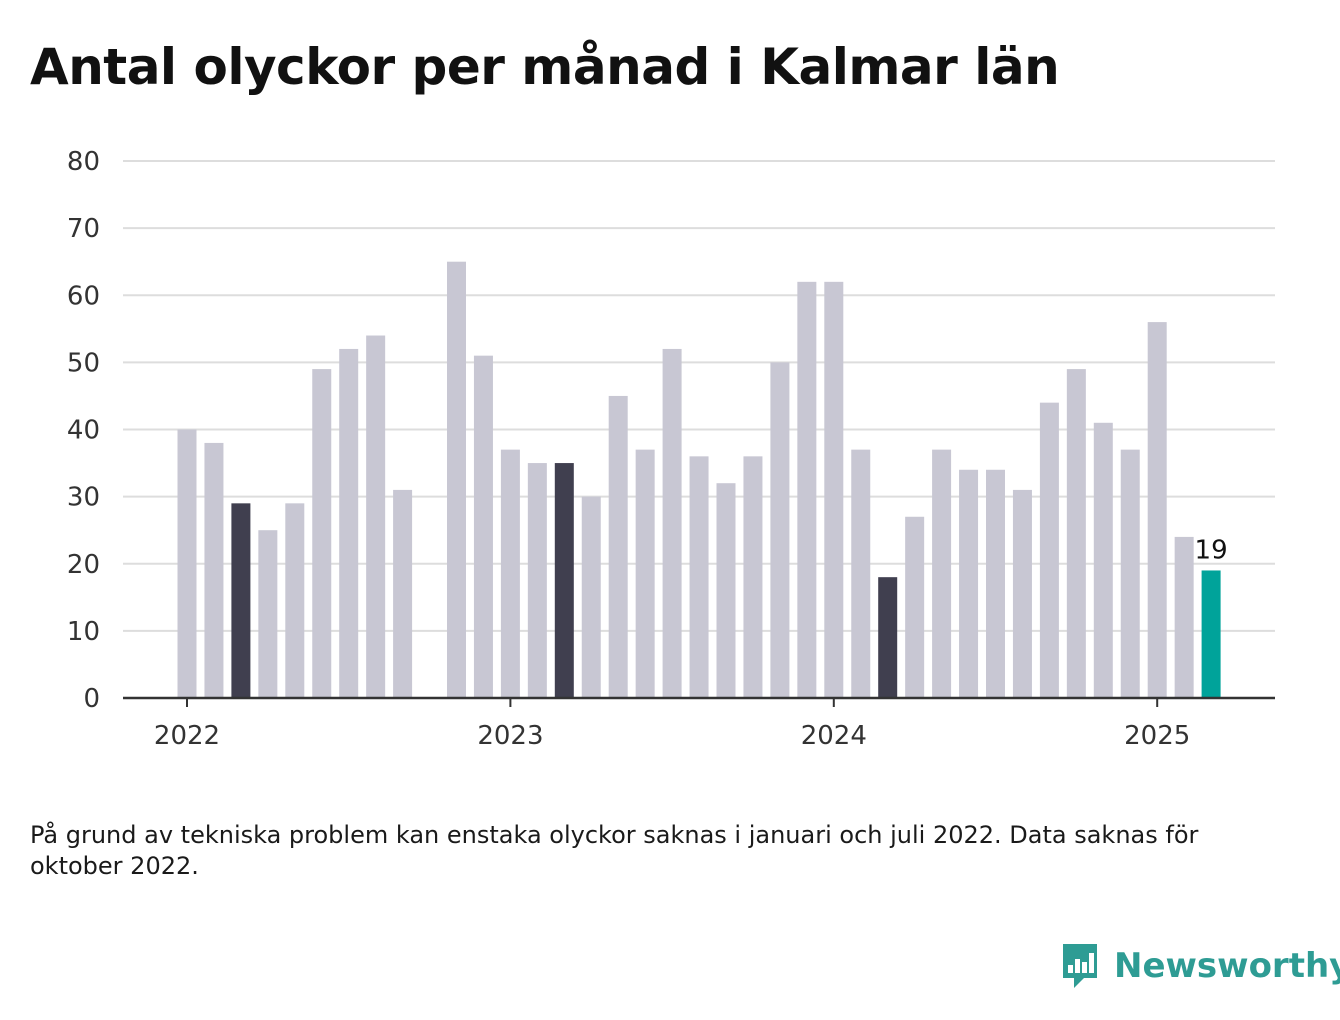 The image size is (1340, 1020). What do you see at coordinates (545, 67) in the screenshot?
I see `chart-title: Antal olyckor per månad i Kalmar län` at bounding box center [545, 67].